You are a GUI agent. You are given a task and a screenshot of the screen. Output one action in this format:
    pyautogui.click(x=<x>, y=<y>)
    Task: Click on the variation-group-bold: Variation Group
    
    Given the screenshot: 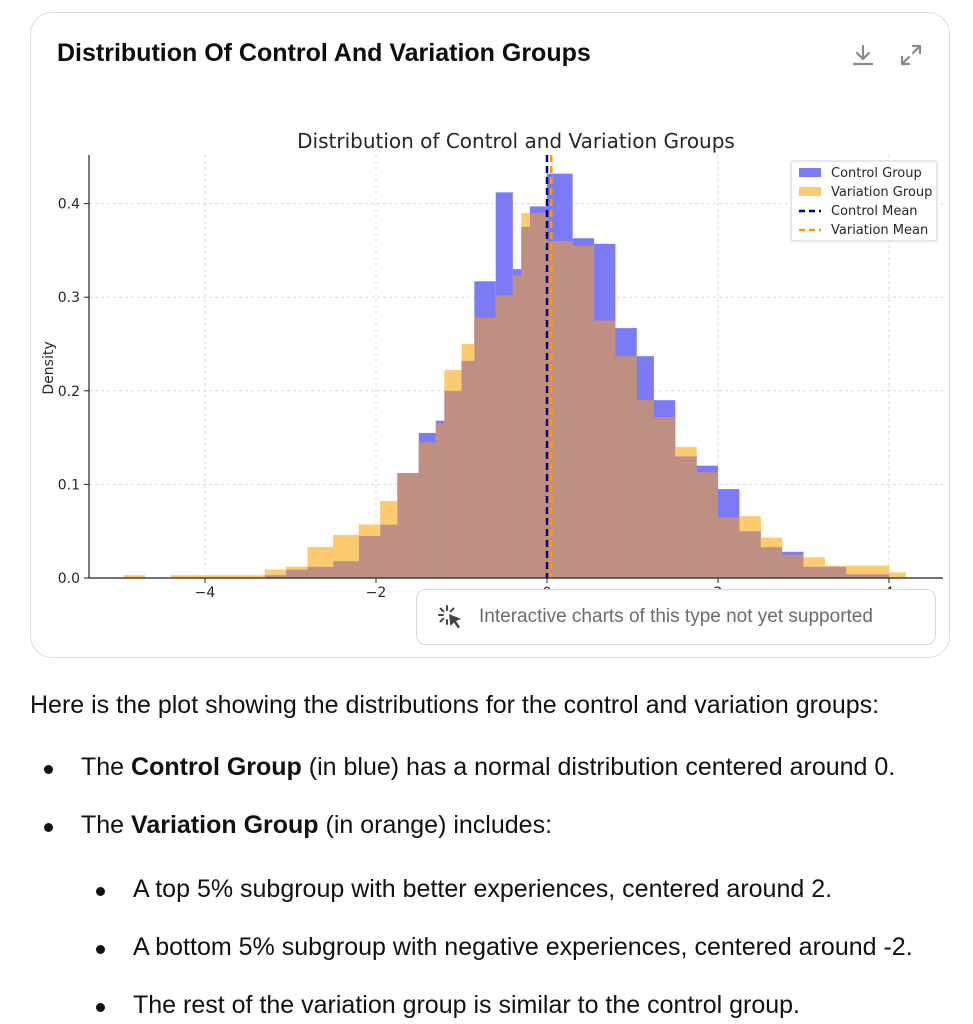 What is the action you would take?
    pyautogui.click(x=225, y=825)
    